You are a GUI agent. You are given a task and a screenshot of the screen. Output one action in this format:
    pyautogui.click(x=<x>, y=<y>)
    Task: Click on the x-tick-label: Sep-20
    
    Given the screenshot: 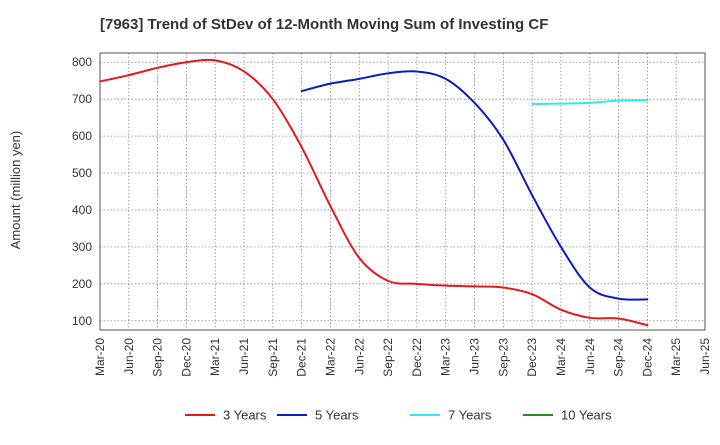 What is the action you would take?
    pyautogui.click(x=158, y=357)
    